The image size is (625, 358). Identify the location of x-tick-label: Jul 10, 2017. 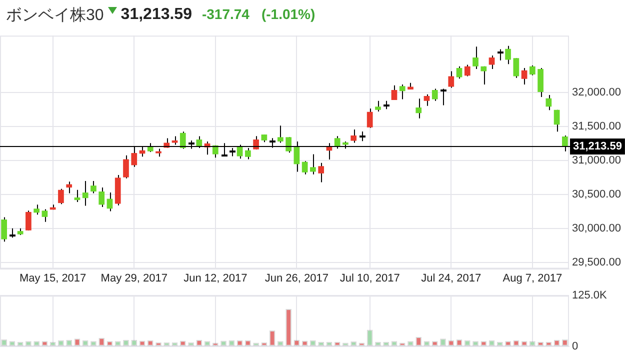
(370, 278).